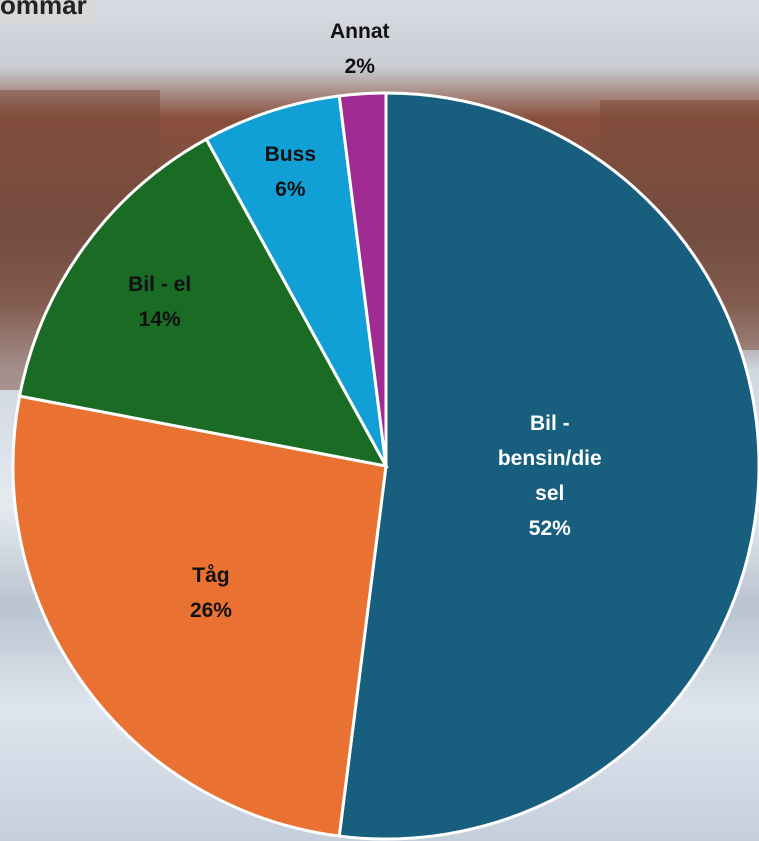 The image size is (759, 841). What do you see at coordinates (359, 67) in the screenshot?
I see `value-label: 2%` at bounding box center [359, 67].